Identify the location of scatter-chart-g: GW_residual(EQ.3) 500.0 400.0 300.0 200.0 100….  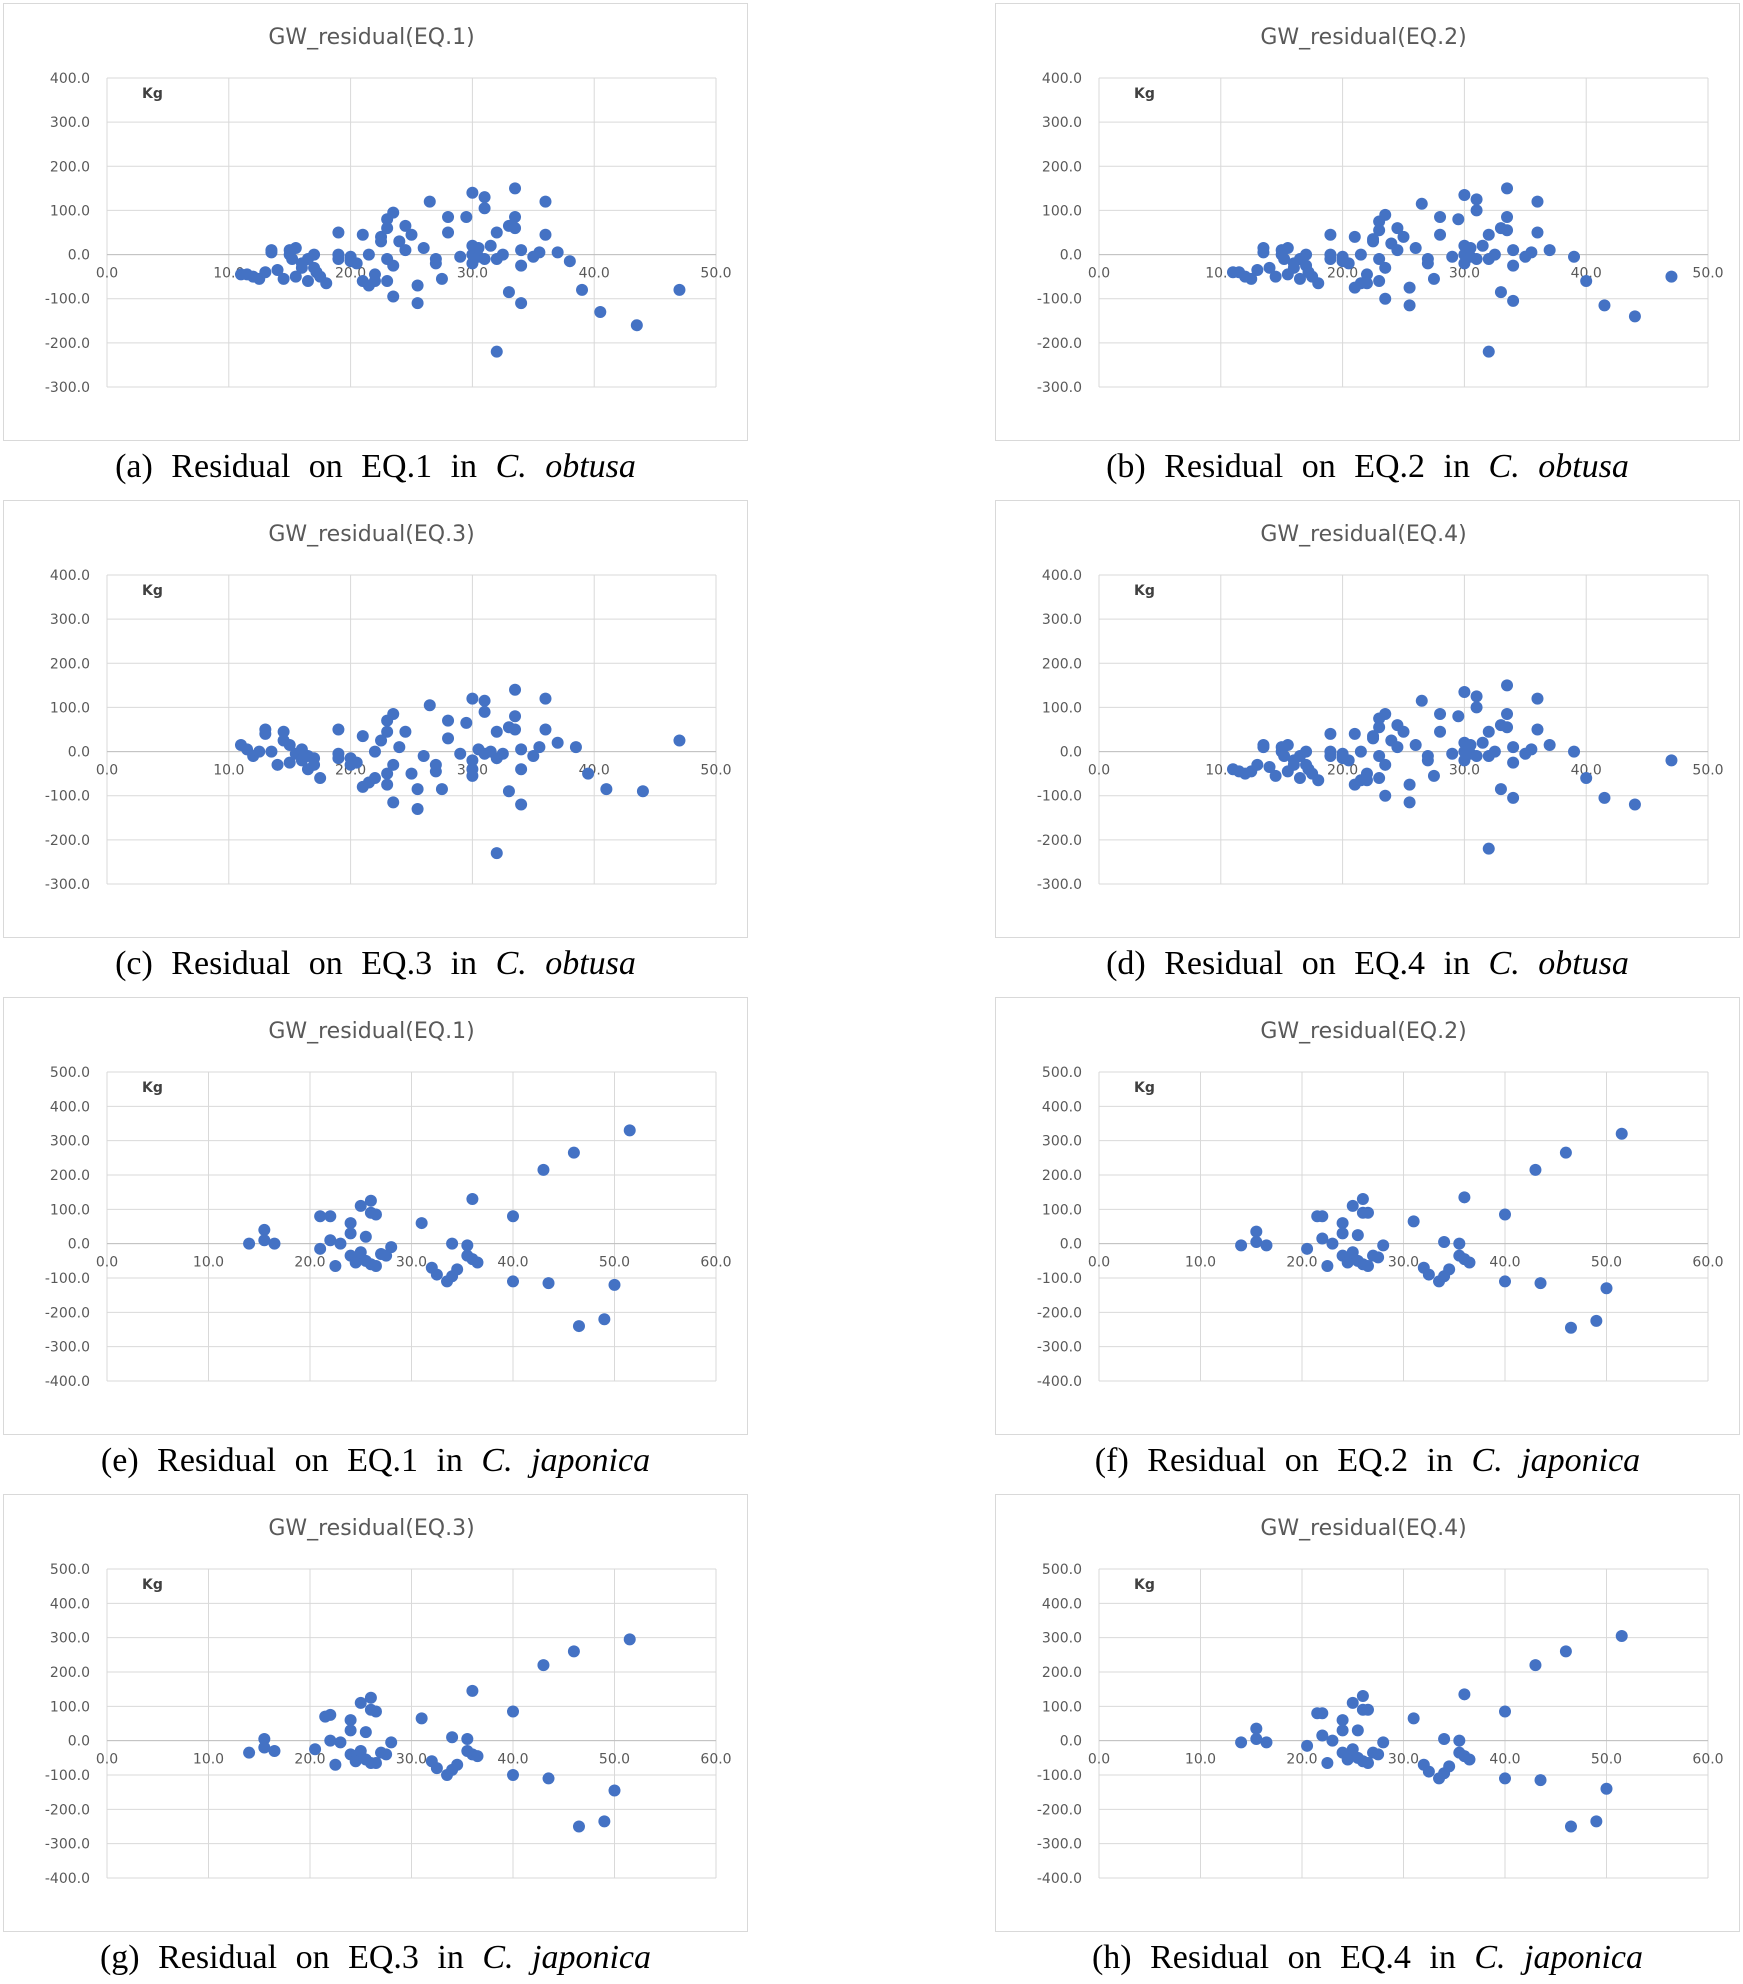
(388, 1701).